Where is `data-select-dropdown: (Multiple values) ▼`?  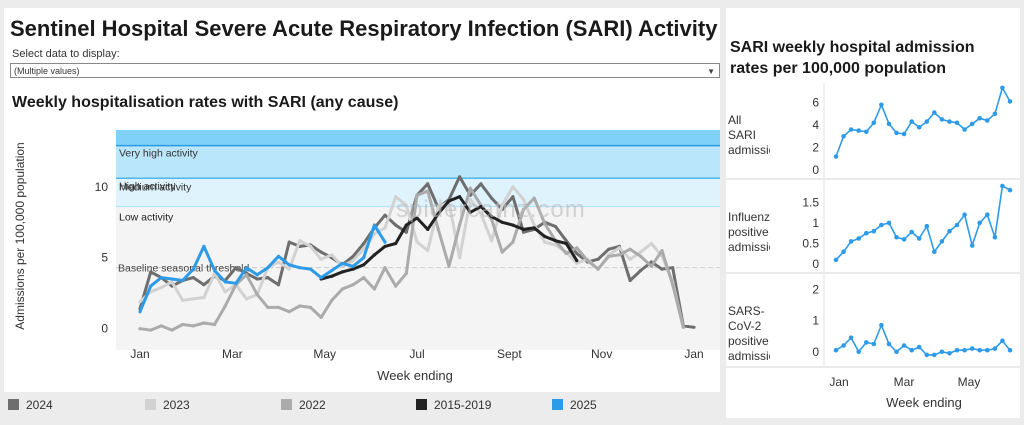
data-select-dropdown: (Multiple values) ▼ is located at coordinates (365, 70).